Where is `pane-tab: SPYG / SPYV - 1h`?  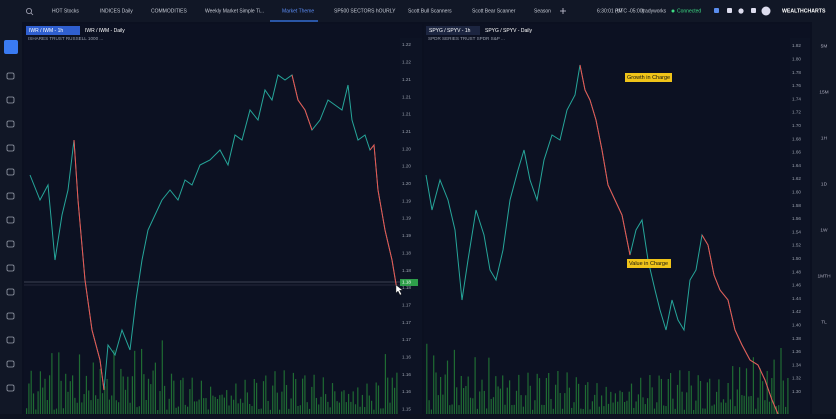 pane-tab: SPYG / SPYV - 1h is located at coordinates (450, 31).